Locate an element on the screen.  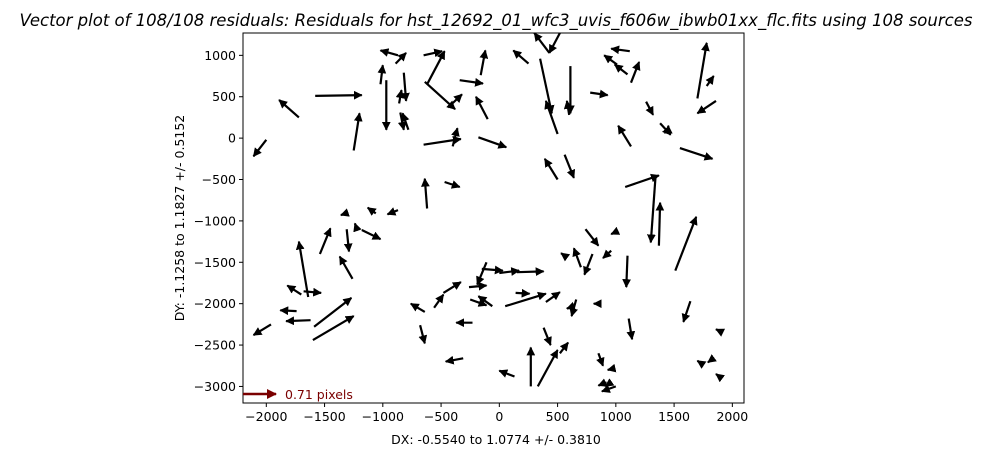
x-tick-label: −500 is located at coordinates (441, 416).